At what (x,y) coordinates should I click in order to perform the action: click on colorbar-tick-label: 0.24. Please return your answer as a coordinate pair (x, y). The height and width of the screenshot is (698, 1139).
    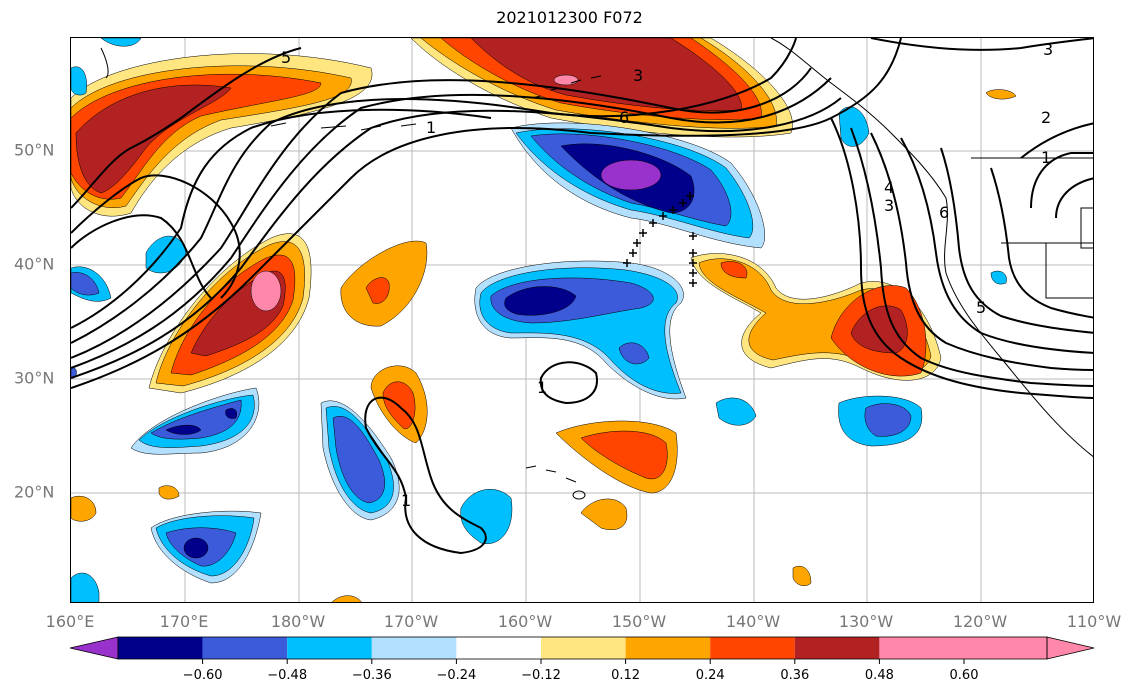
    Looking at the image, I should click on (710, 675).